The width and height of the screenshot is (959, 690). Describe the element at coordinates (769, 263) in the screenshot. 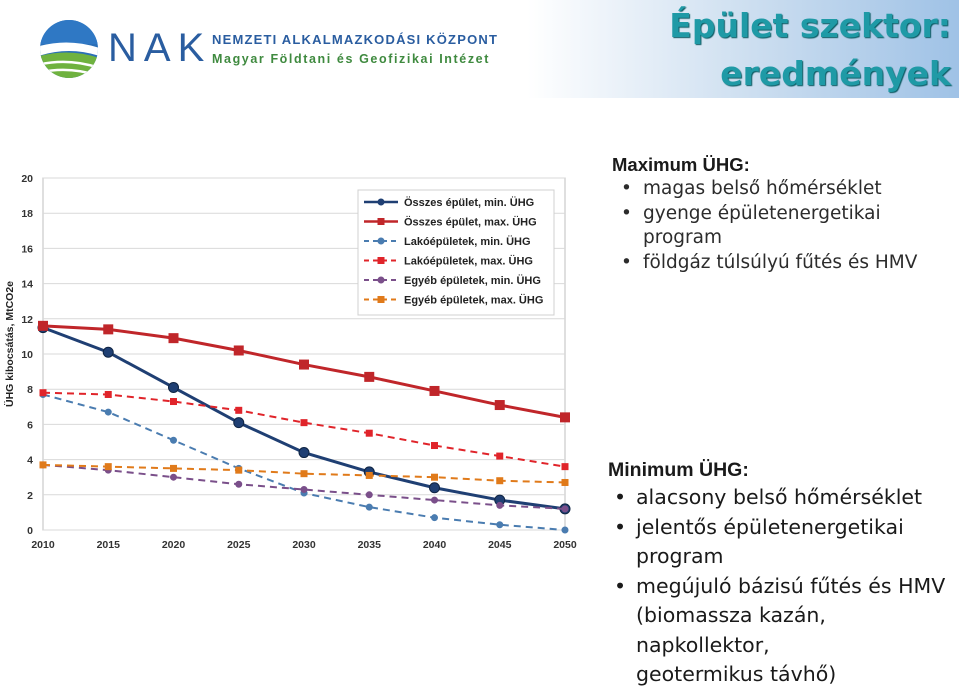

I see `max-bullet: földgáz túlsúlyú fűtés és HMV` at that location.